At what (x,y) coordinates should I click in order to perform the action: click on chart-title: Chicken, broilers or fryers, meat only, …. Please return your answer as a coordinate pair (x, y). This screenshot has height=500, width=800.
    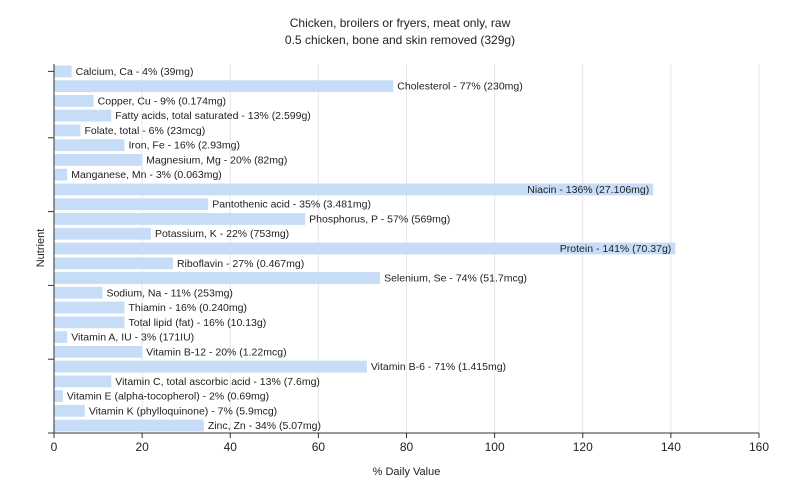
    Looking at the image, I should click on (400, 23).